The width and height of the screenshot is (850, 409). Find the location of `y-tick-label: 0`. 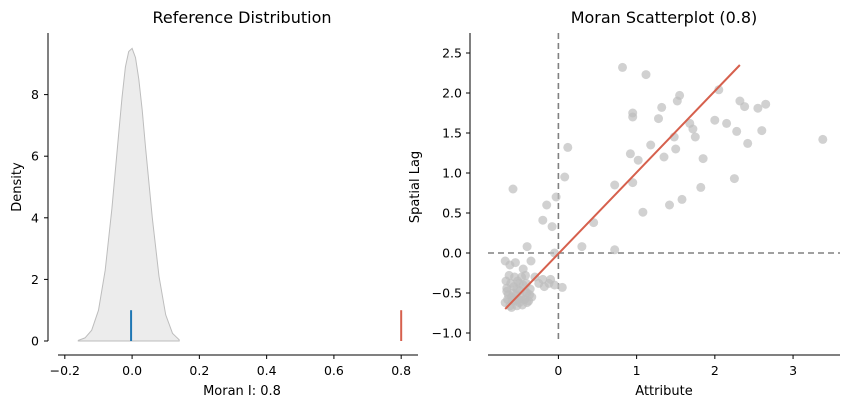

y-tick-label: 0 is located at coordinates (35, 341).